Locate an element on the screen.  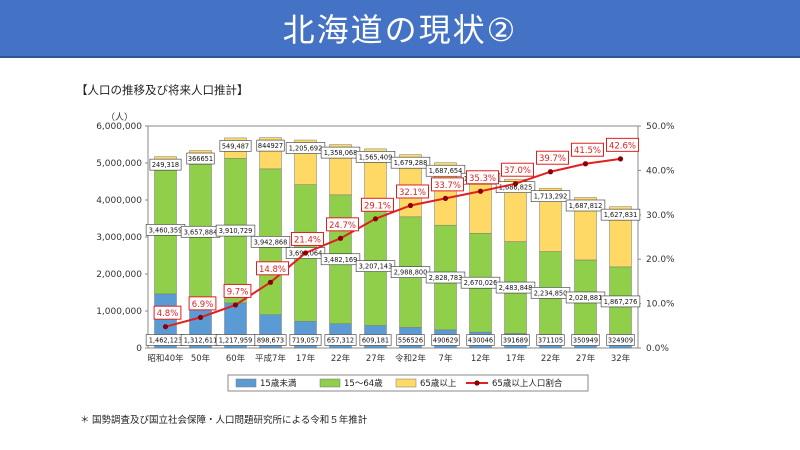
label-65plus: 1,358,068 is located at coordinates (341, 153).